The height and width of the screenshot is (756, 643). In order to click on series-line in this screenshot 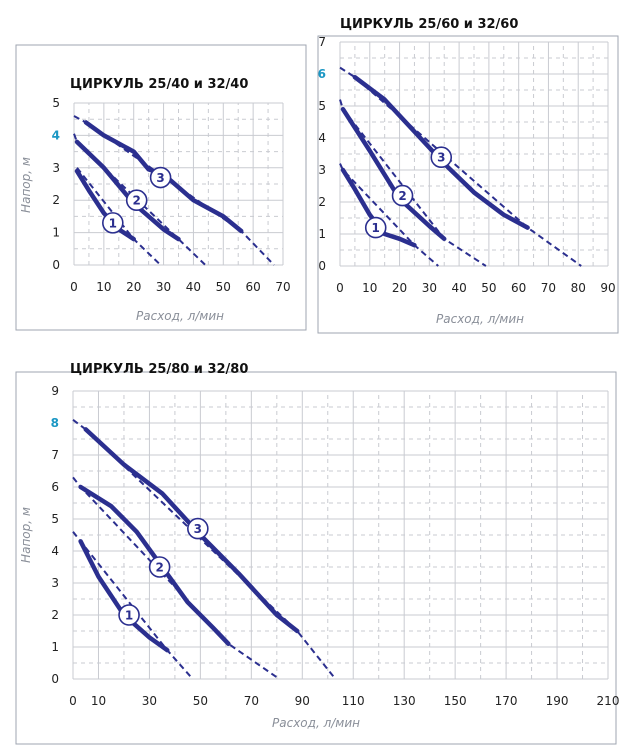, I will do `click(105, 205)`.